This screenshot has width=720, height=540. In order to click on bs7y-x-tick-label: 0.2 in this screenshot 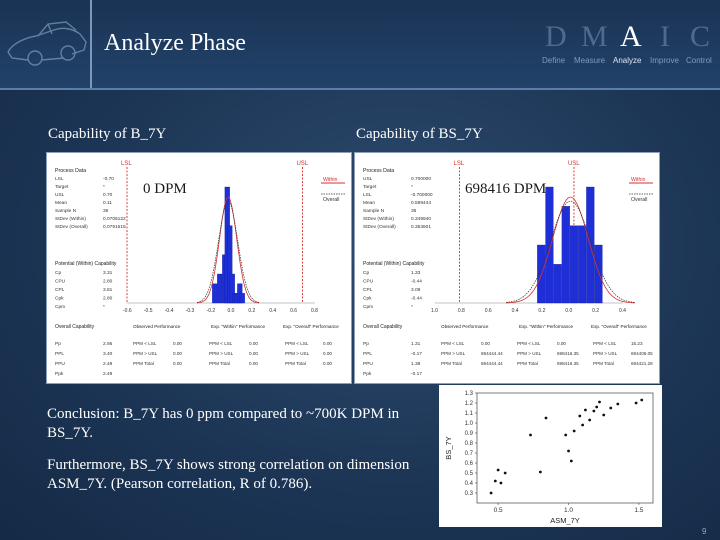, I will do `click(541, 311)`.